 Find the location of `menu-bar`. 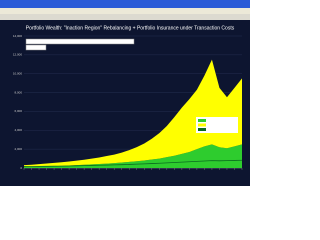

menu-bar is located at coordinates (125, 11).